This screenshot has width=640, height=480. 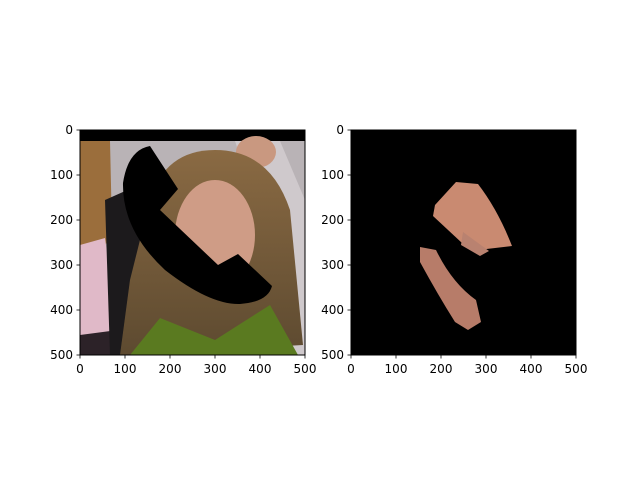 What do you see at coordinates (69, 130) in the screenshot?
I see `left-y-tick-label: 0` at bounding box center [69, 130].